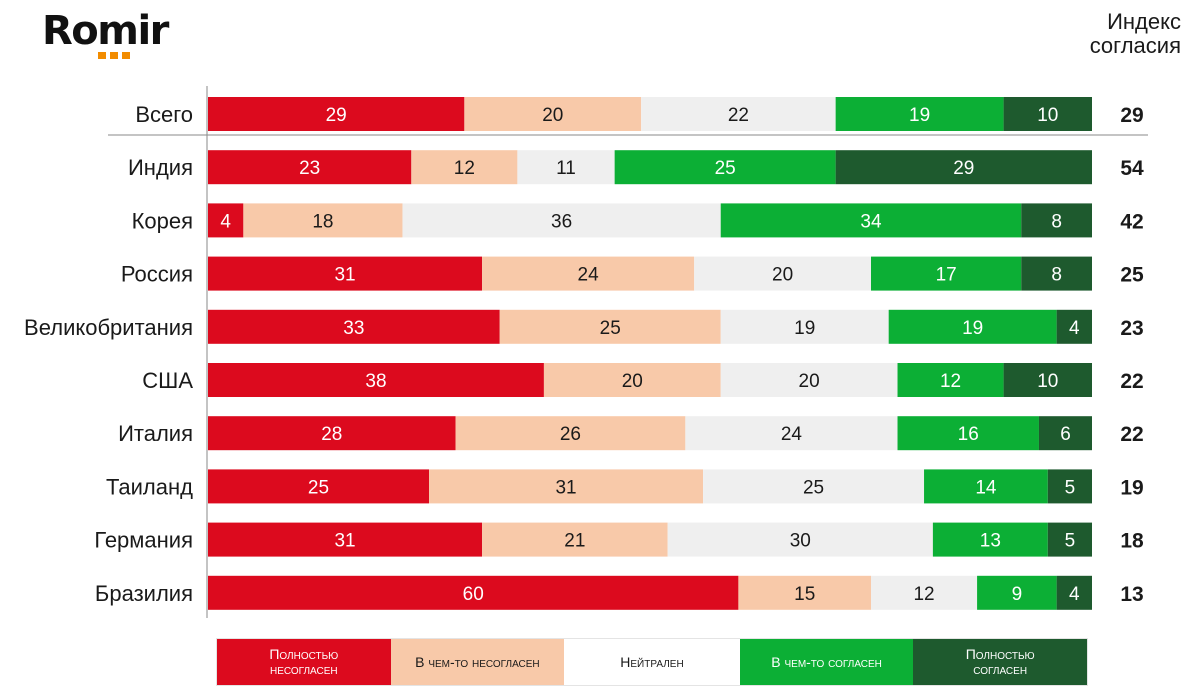  I want to click on logo-text: Romir, so click(105, 31).